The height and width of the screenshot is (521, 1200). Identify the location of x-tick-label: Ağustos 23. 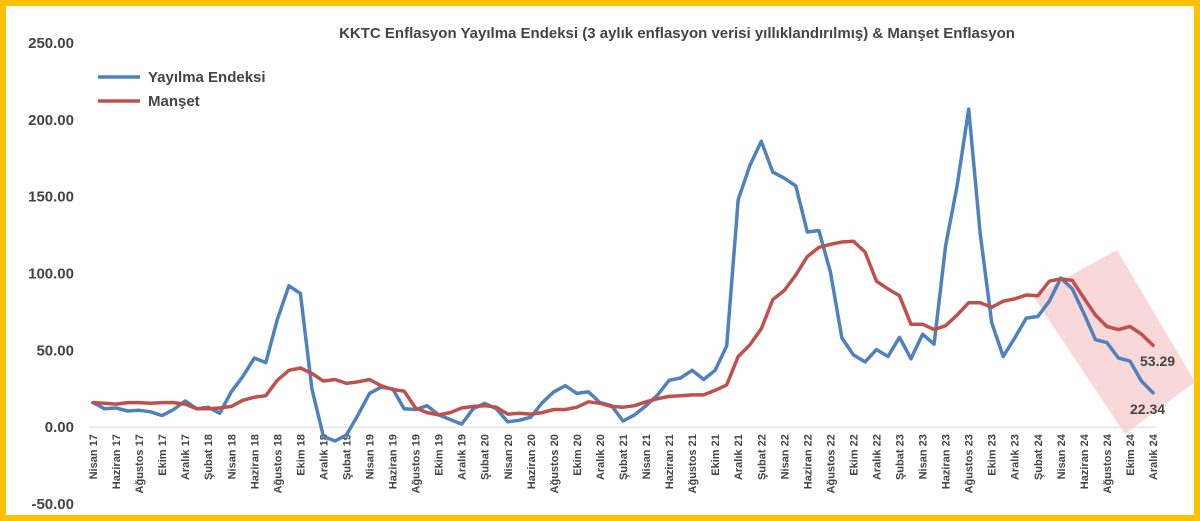
(970, 463).